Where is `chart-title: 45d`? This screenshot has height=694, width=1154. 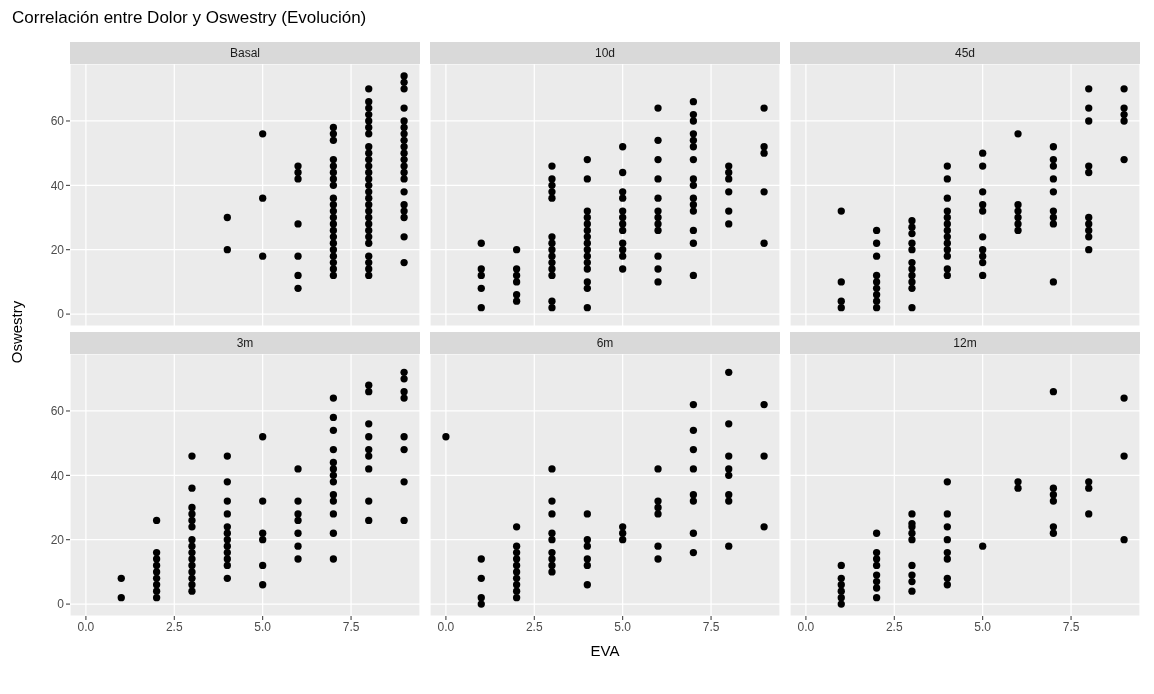
chart-title: 45d is located at coordinates (965, 53).